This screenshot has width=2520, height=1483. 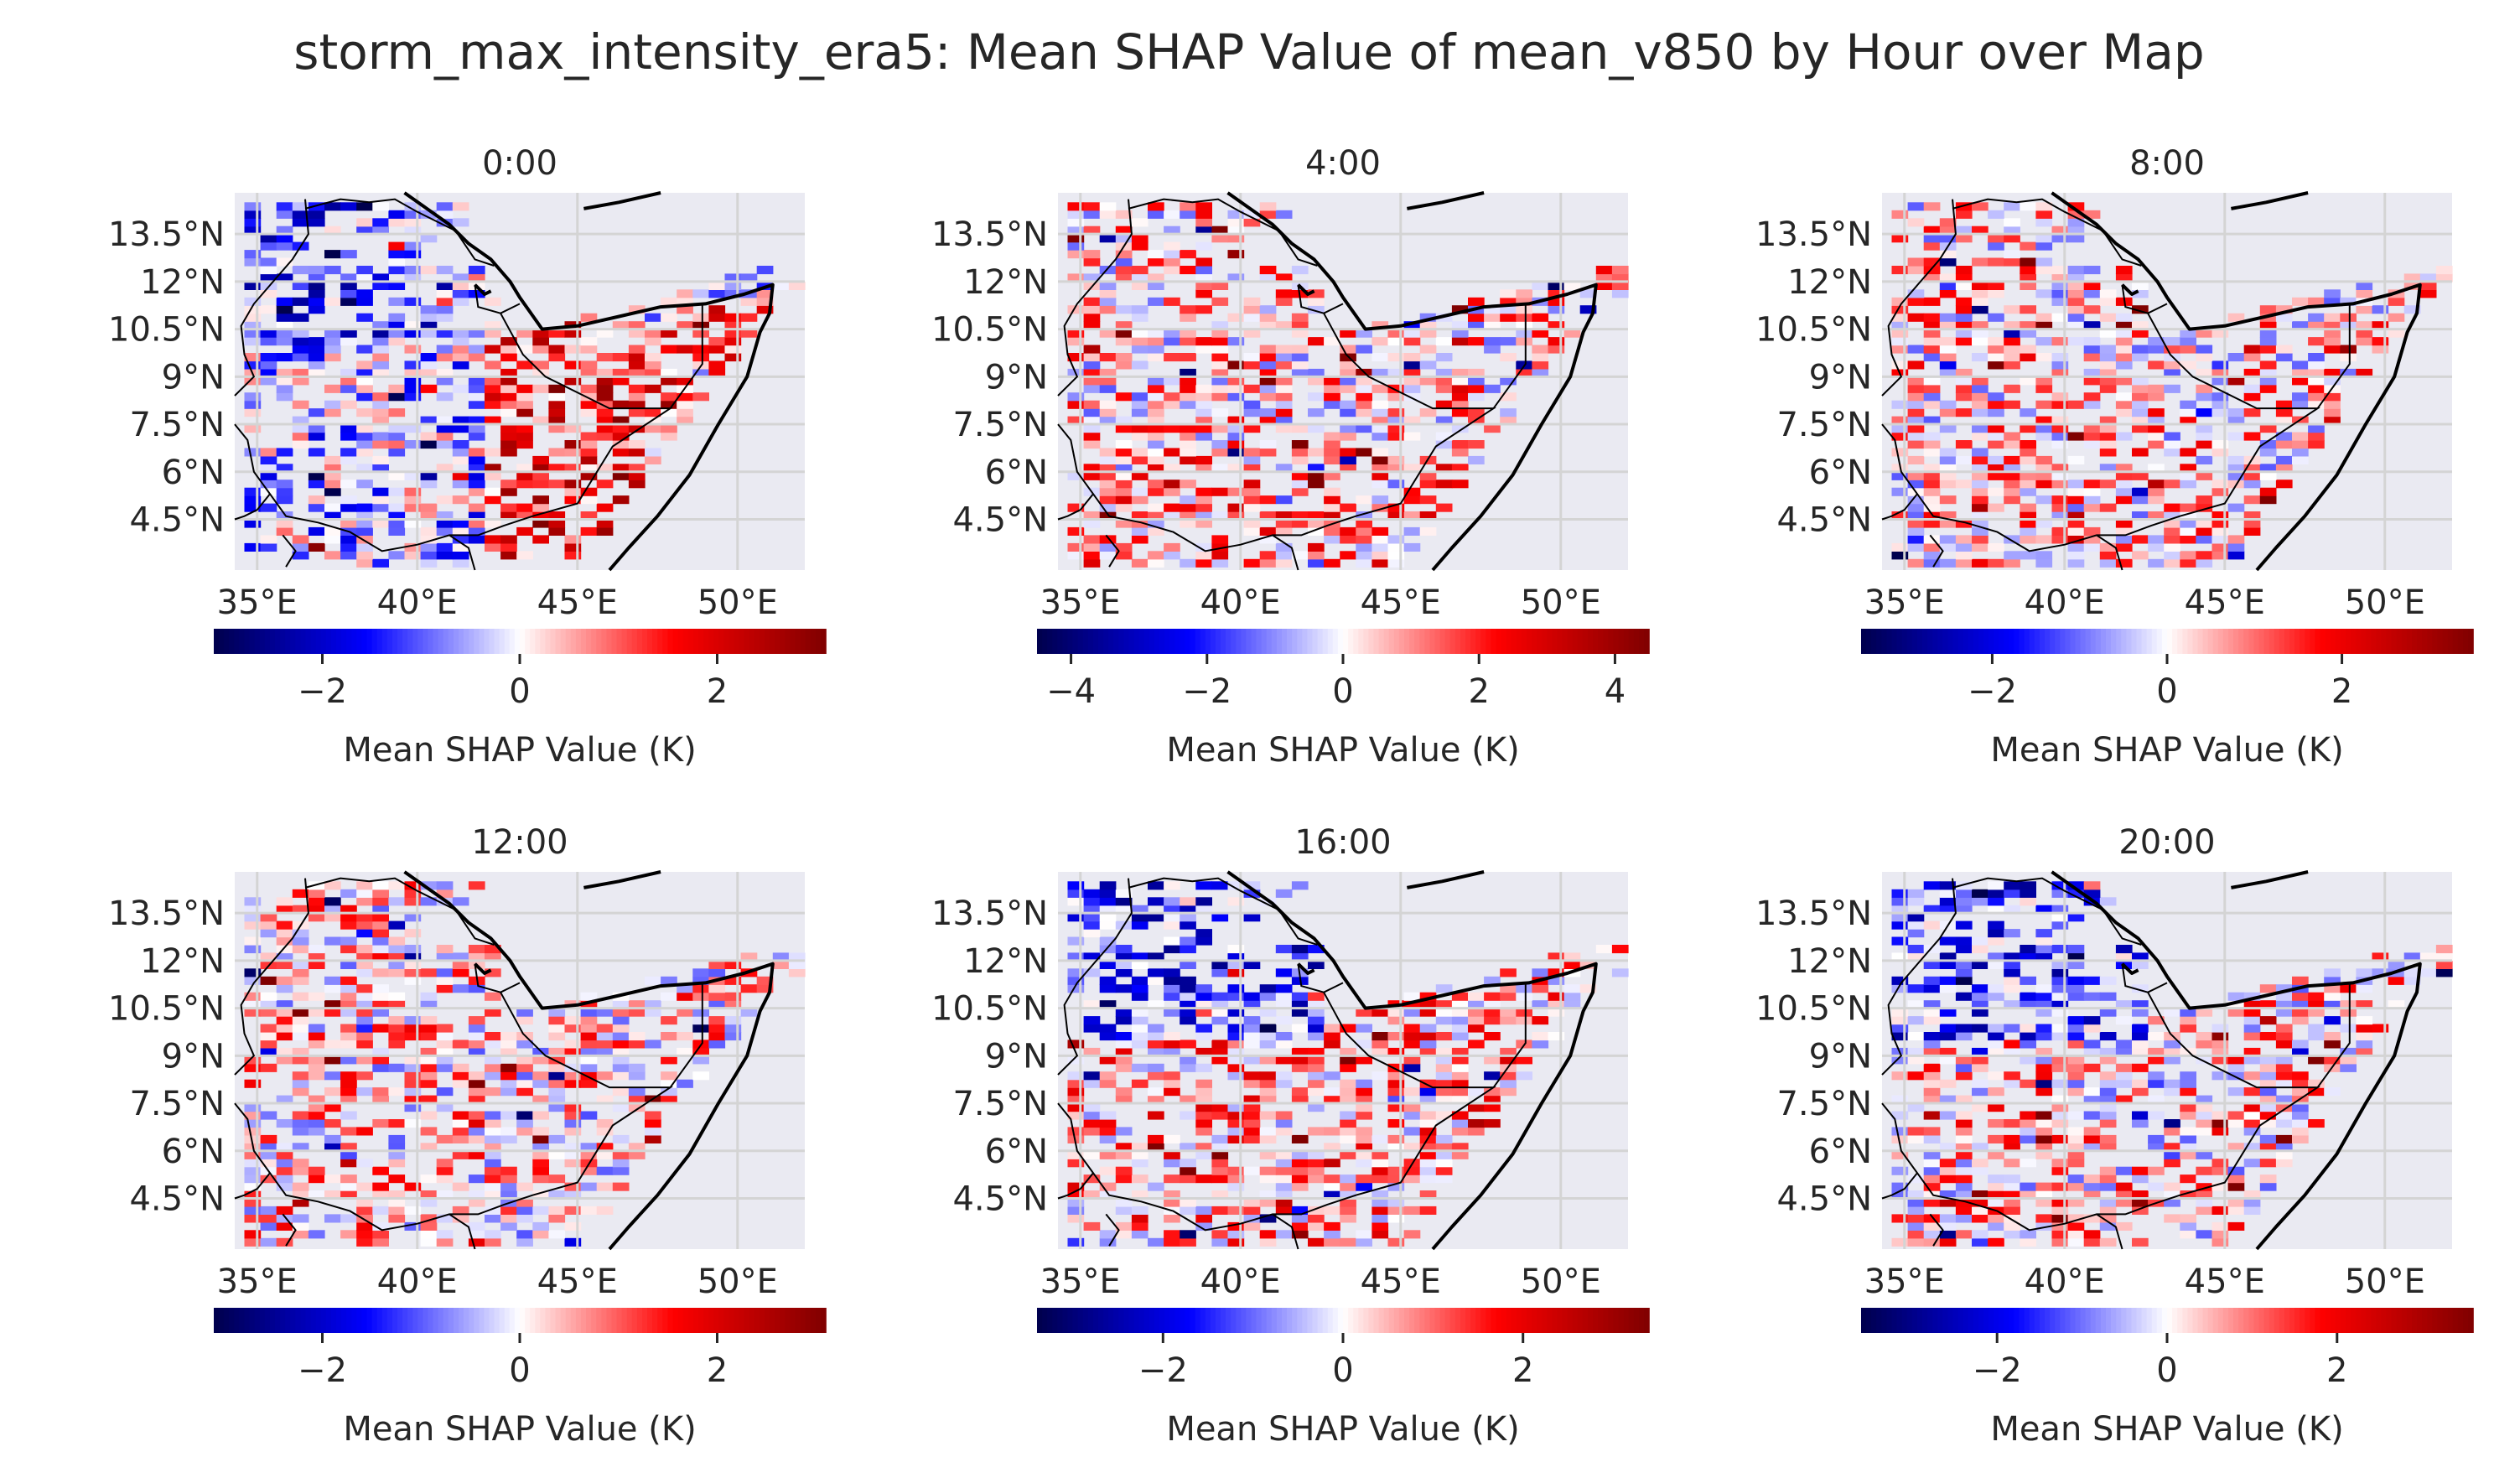 I want to click on y-tick-label: 10.5°N, so click(x=989, y=330).